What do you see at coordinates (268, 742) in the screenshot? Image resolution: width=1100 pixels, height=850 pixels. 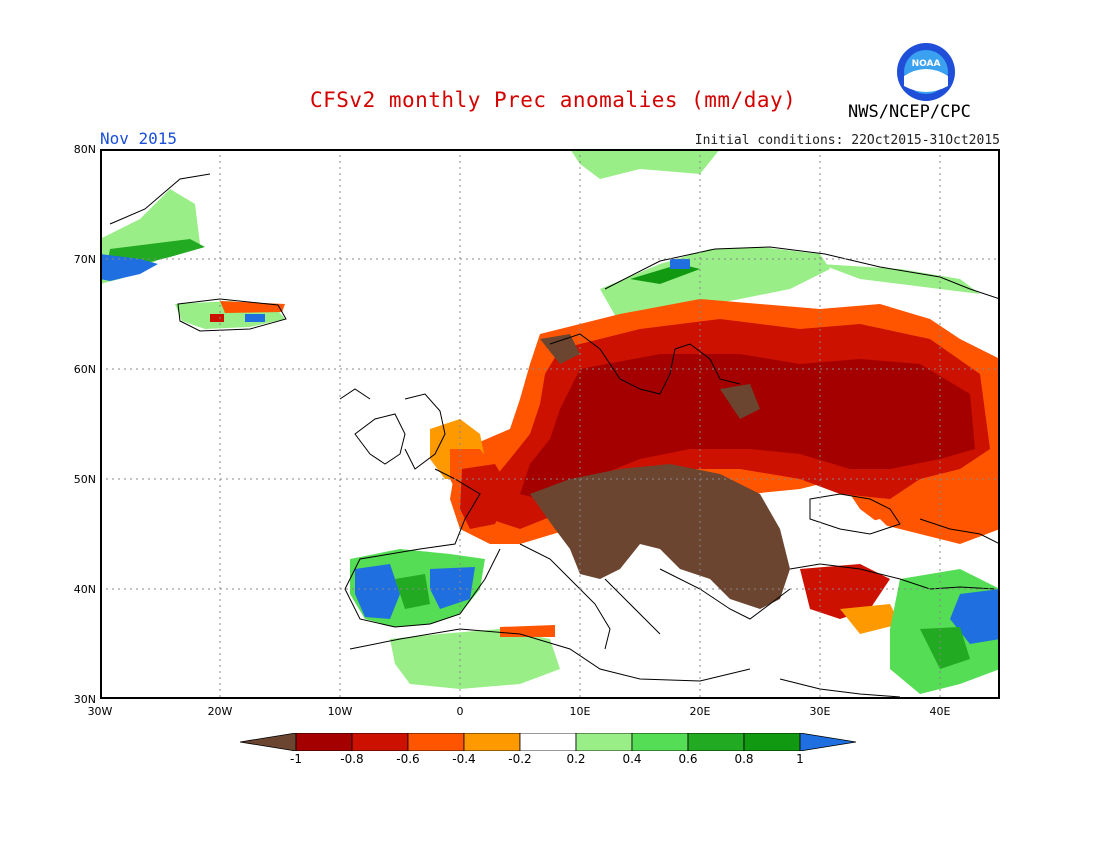 I see `colorbar-arrow-low` at bounding box center [268, 742].